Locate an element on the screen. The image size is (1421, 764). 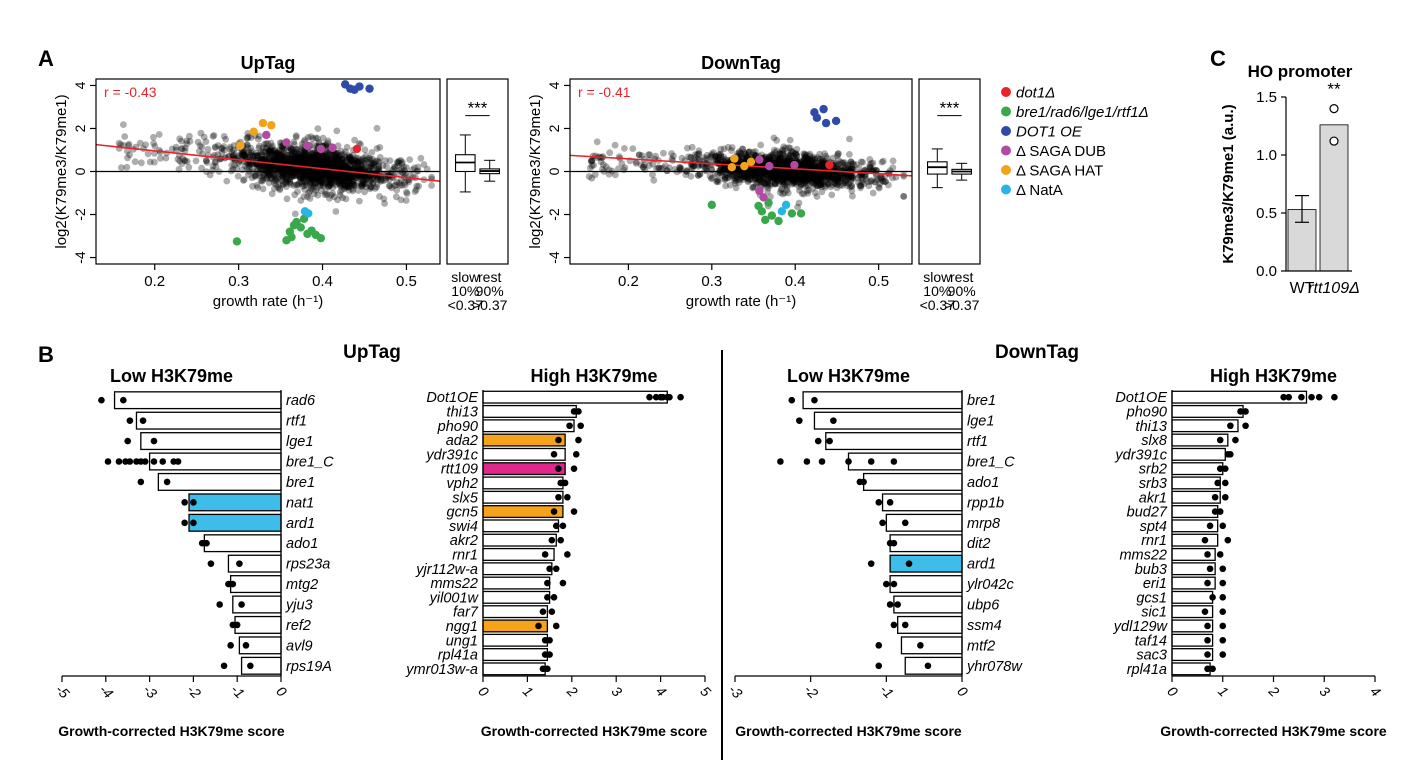
x-tick-label: 2 is located at coordinates (572, 691).